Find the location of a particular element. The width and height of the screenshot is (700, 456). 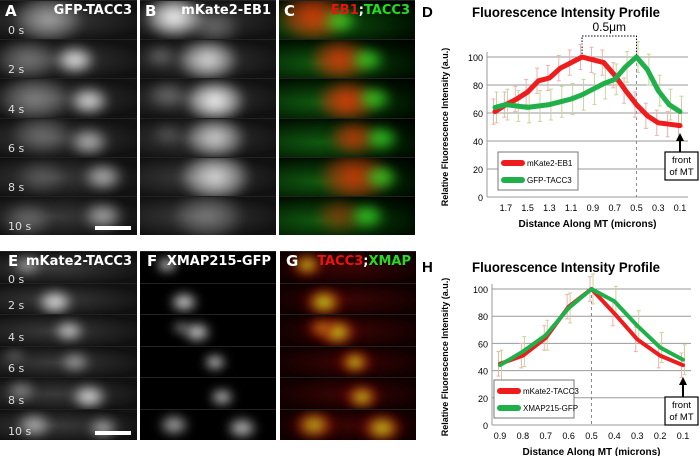

x-tick-label: 1.7 is located at coordinates (506, 208).